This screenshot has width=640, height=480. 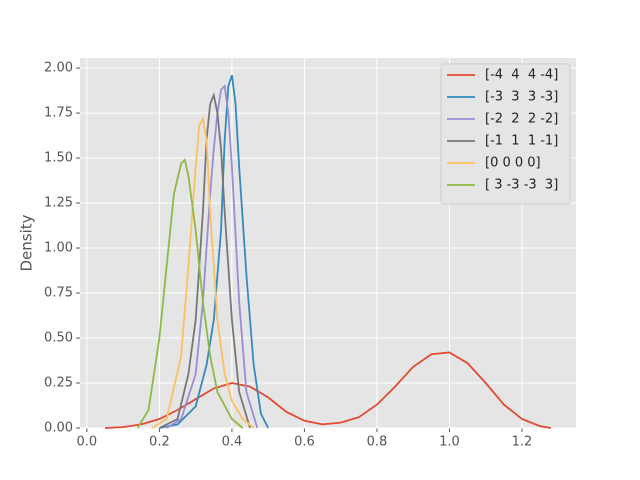 I want to click on x-tick-label: 0.0, so click(x=87, y=442).